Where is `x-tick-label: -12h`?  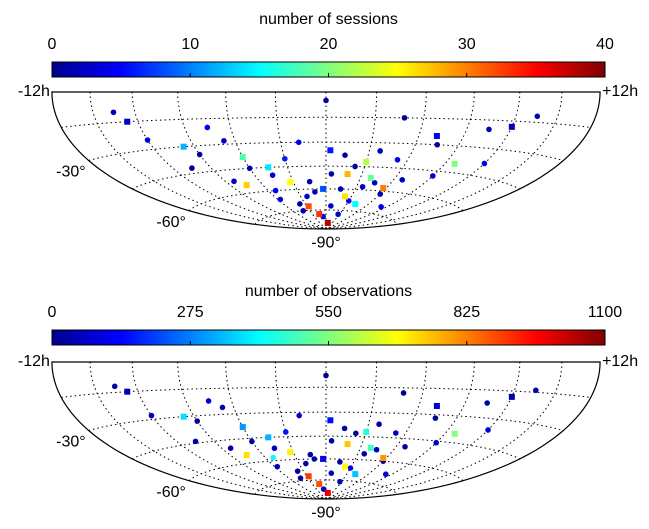
x-tick-label: -12h is located at coordinates (34, 91).